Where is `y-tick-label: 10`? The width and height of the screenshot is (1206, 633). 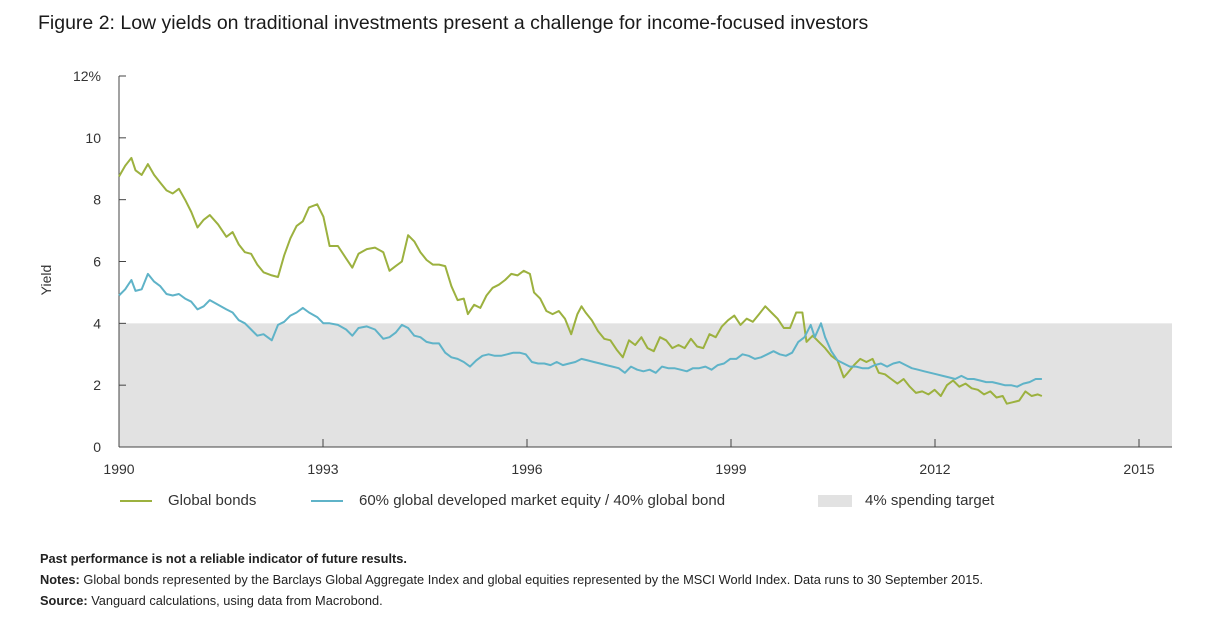
y-tick-label: 10 is located at coordinates (93, 138).